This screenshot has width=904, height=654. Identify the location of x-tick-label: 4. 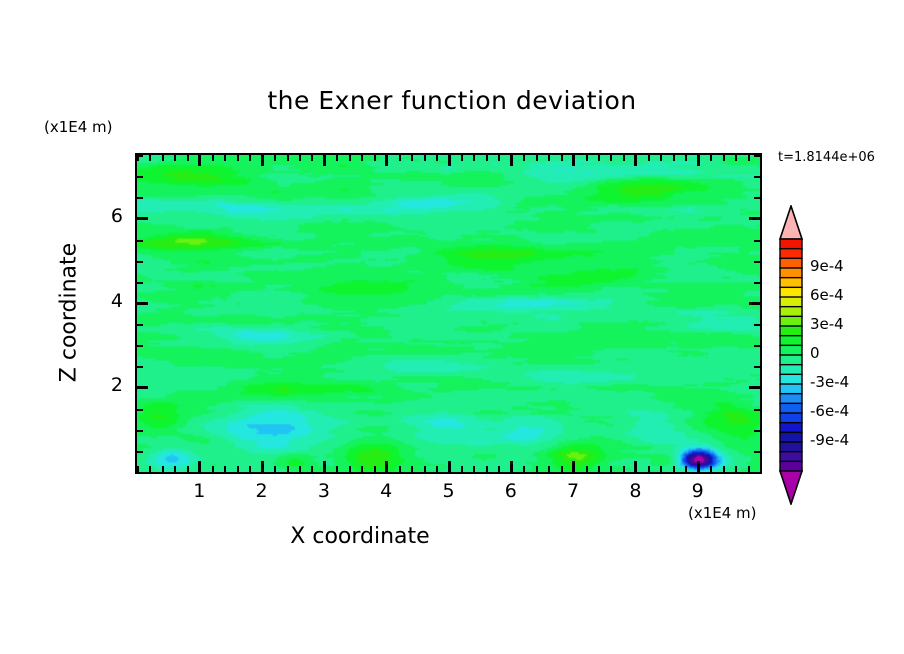
(386, 491).